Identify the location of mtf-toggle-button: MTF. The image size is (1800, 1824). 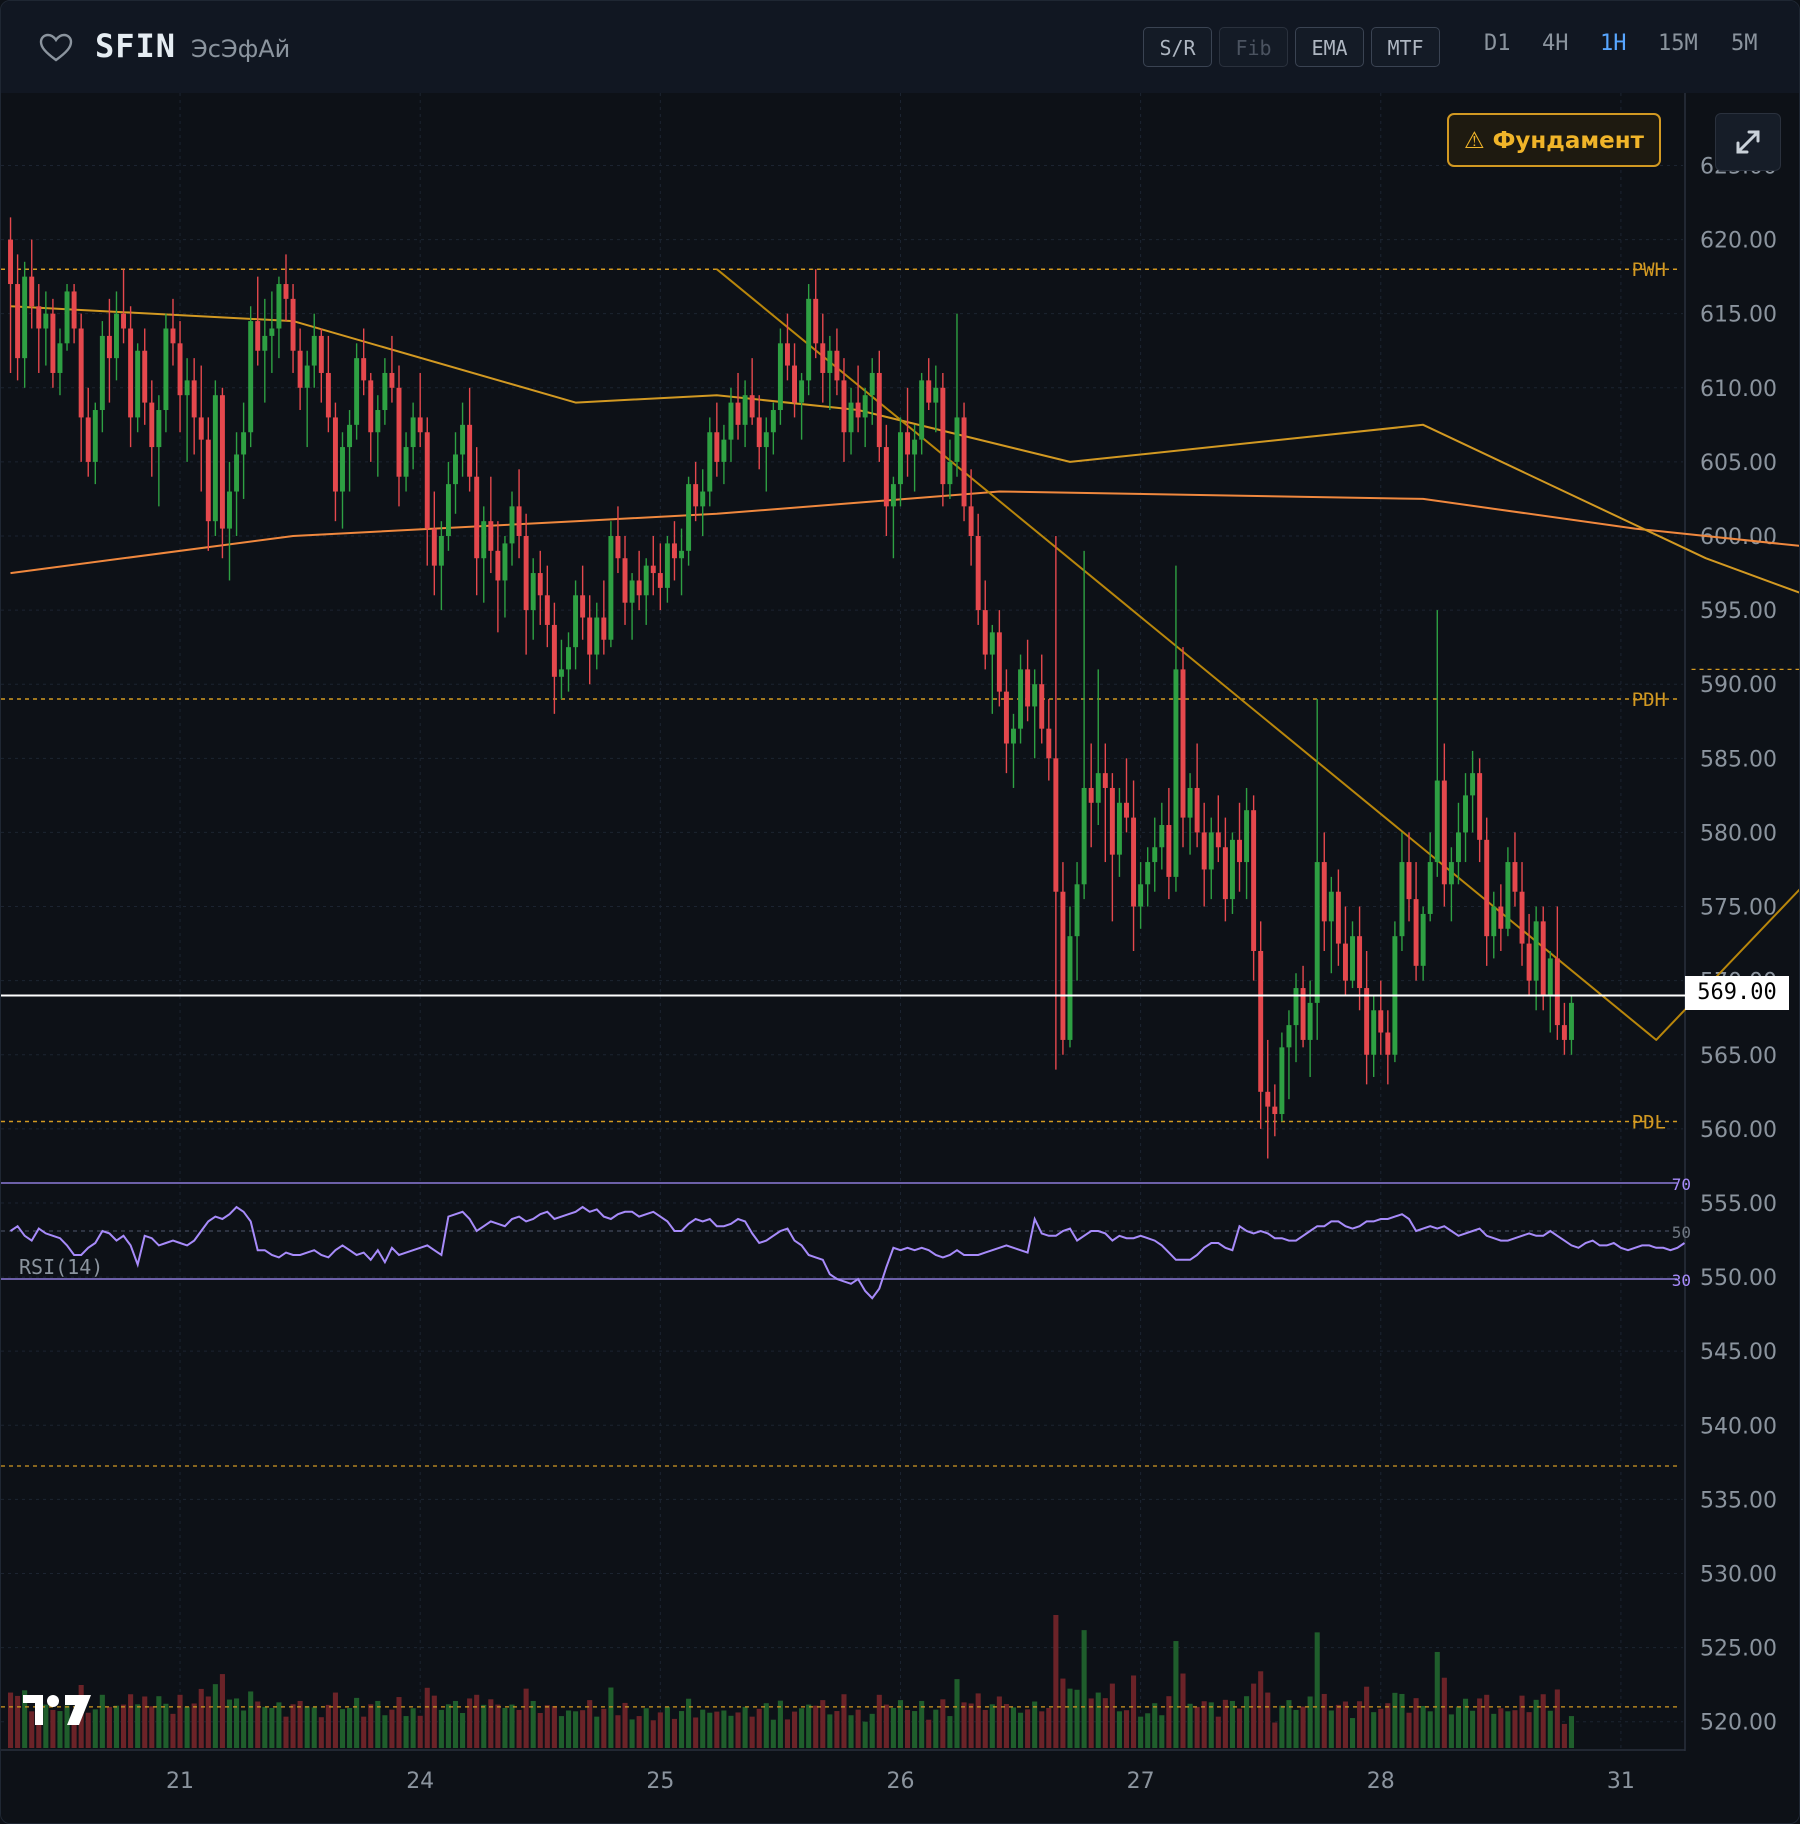
(1405, 47).